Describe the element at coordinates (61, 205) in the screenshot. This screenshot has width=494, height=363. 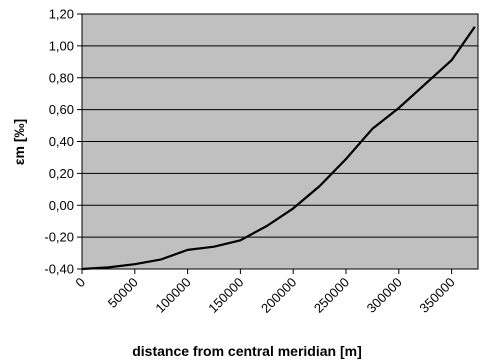
I see `y-tick-label: 0,00` at that location.